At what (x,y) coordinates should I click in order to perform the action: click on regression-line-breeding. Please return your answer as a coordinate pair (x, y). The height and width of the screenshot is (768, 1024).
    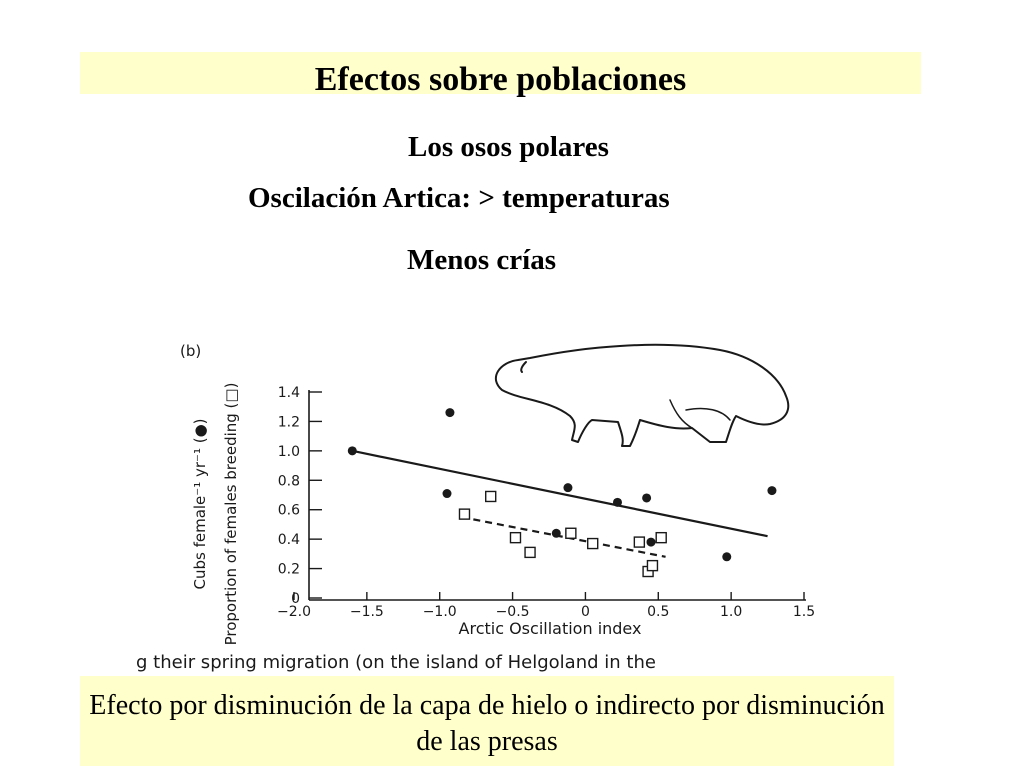
    Looking at the image, I should click on (563, 536).